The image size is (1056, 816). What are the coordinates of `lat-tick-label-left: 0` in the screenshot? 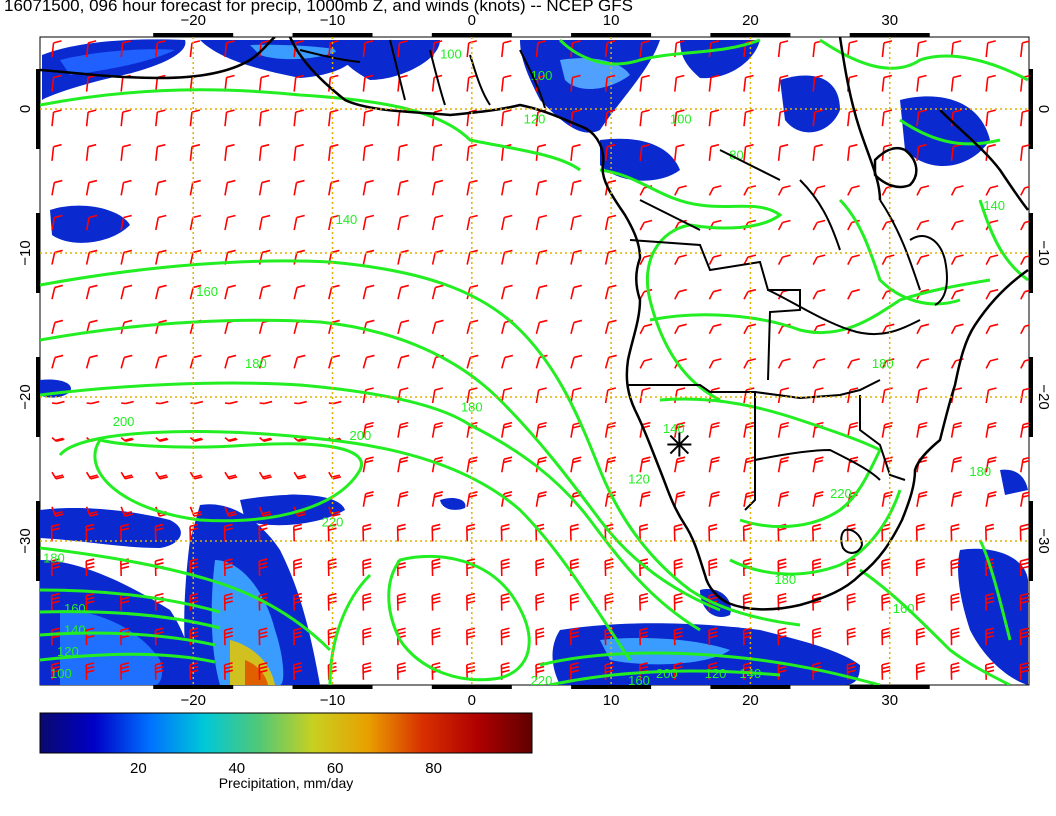 It's located at (25, 109).